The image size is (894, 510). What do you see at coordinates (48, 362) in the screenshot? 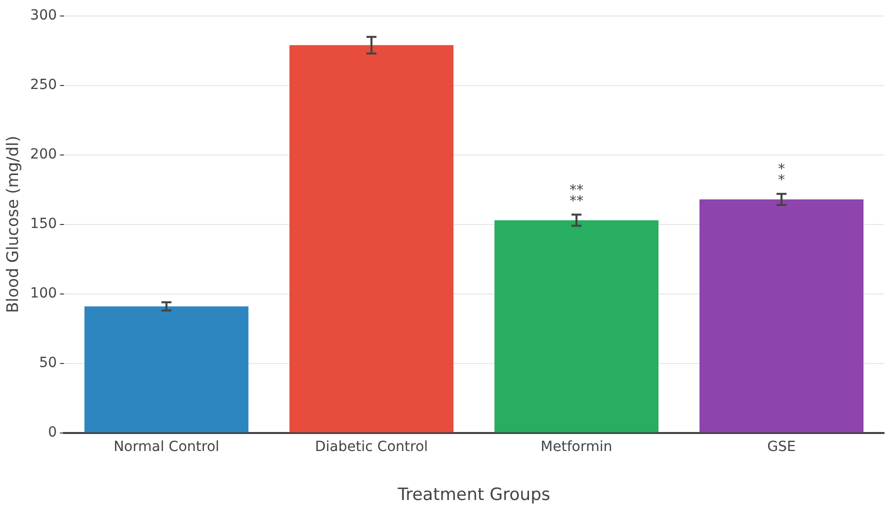
I see `y-tick-label: 50` at bounding box center [48, 362].